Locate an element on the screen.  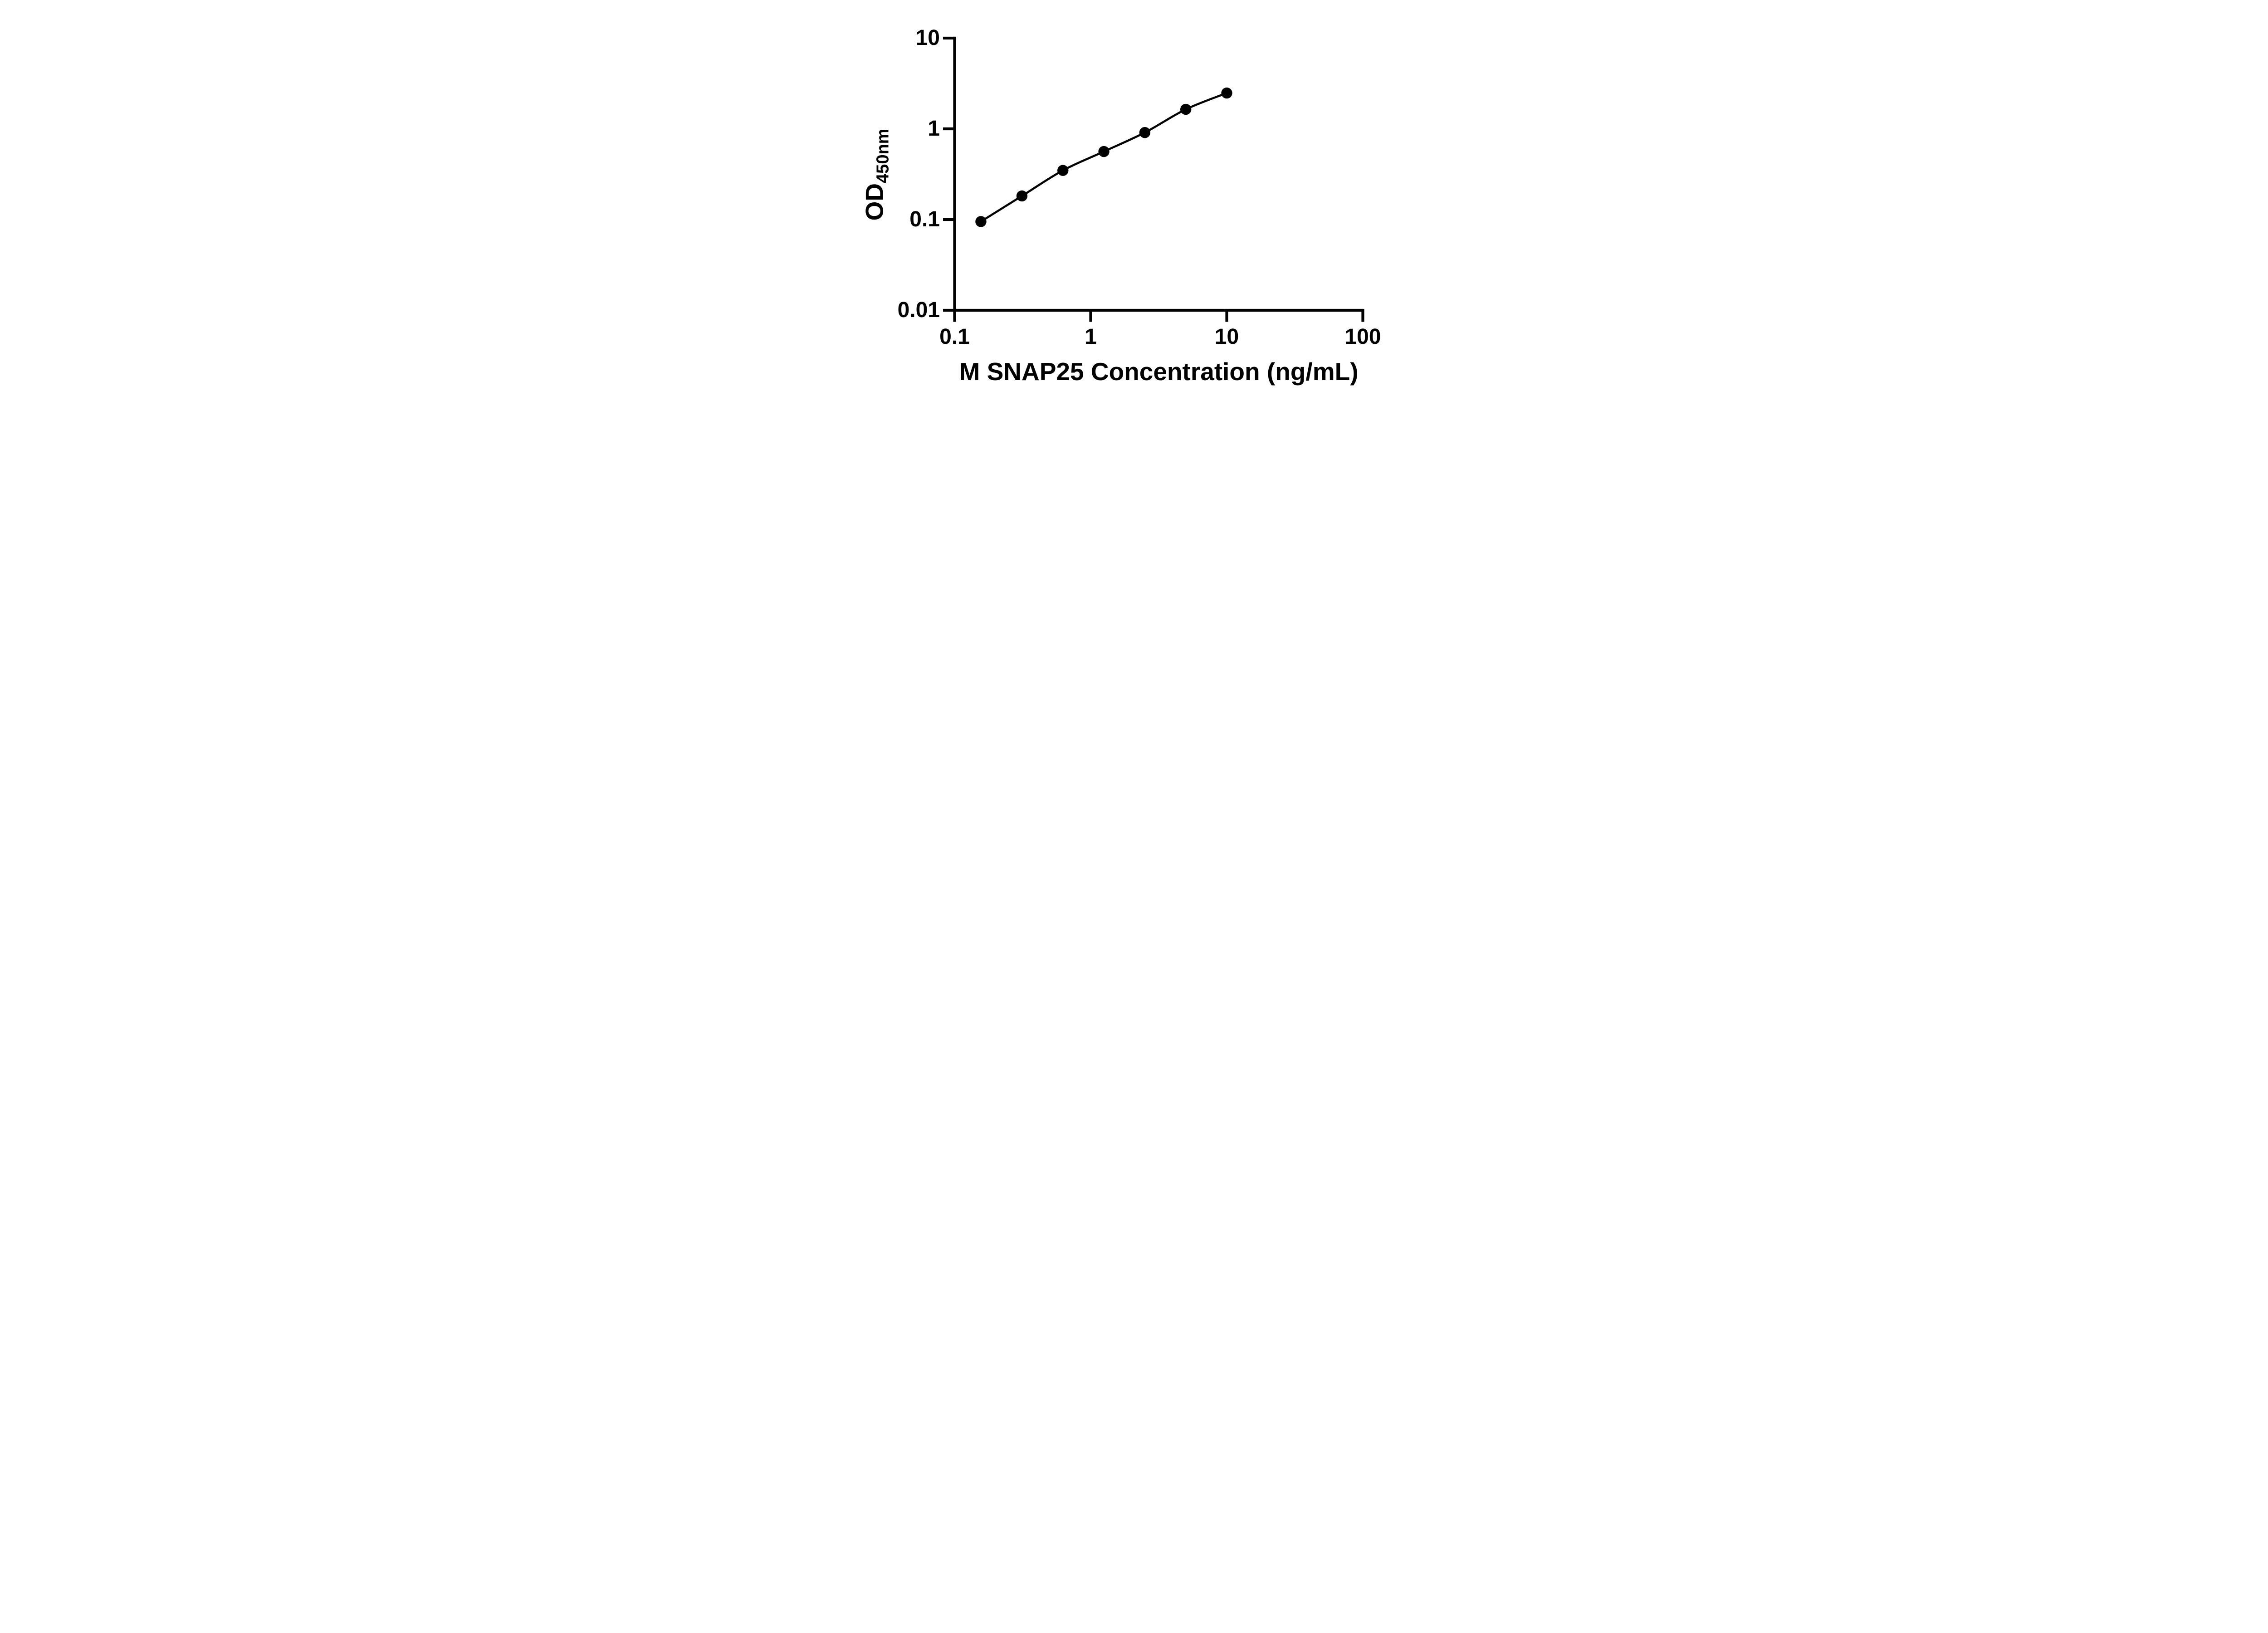
x-tick-label: 10 is located at coordinates (1227, 337).